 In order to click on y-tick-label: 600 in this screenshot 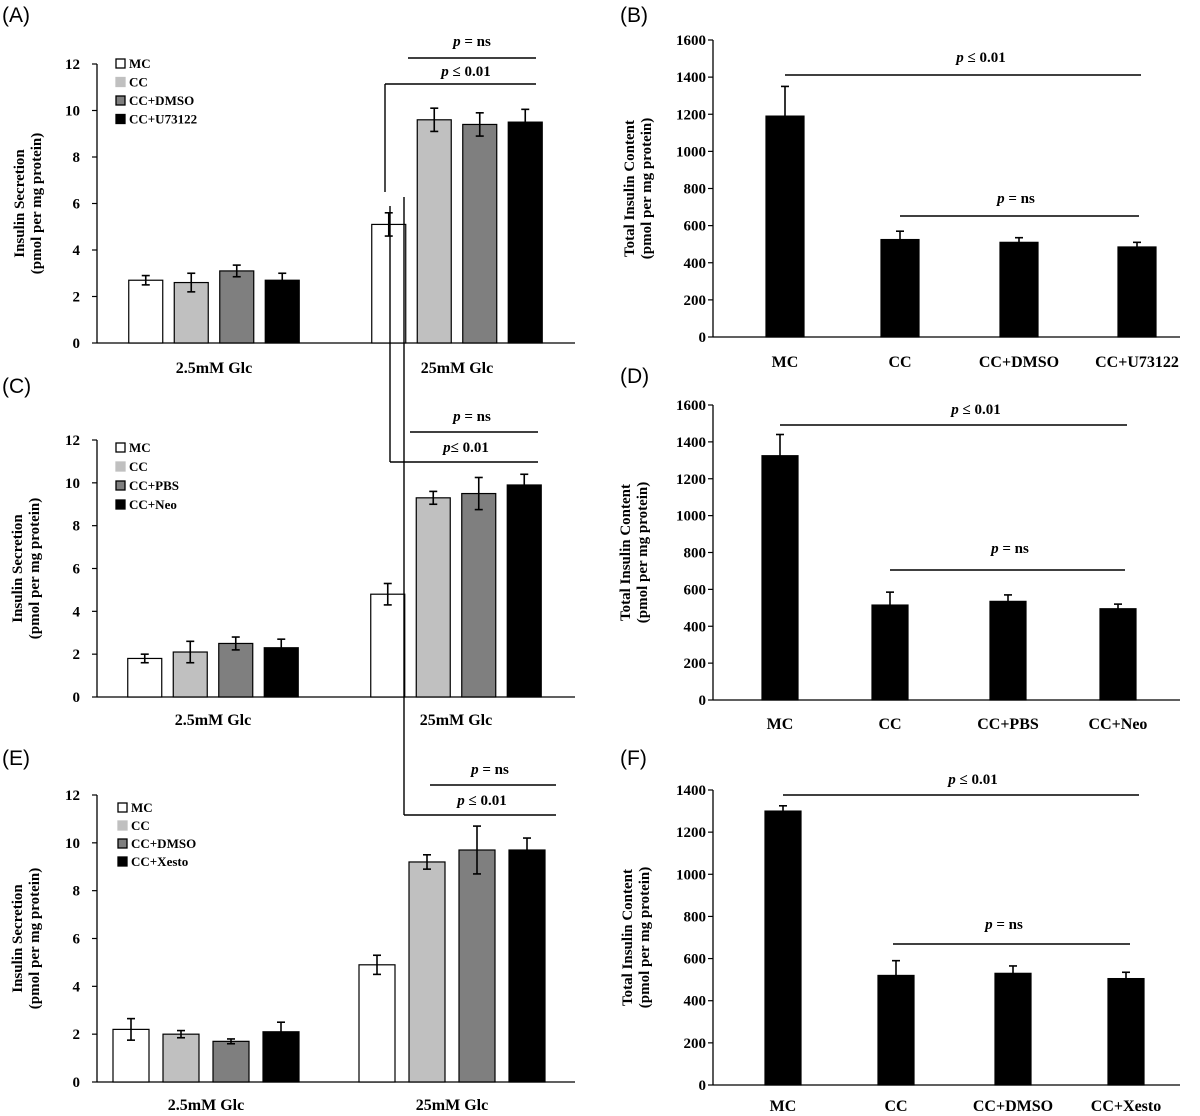, I will do `click(695, 227)`.